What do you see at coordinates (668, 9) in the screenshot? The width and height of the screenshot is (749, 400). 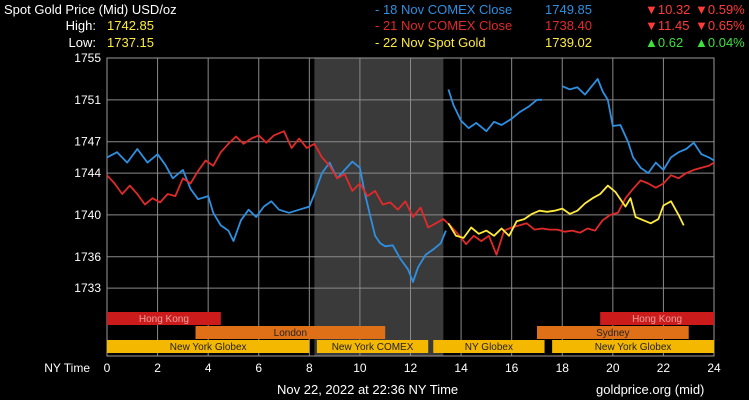 I see `legend-change: ▼10.32` at bounding box center [668, 9].